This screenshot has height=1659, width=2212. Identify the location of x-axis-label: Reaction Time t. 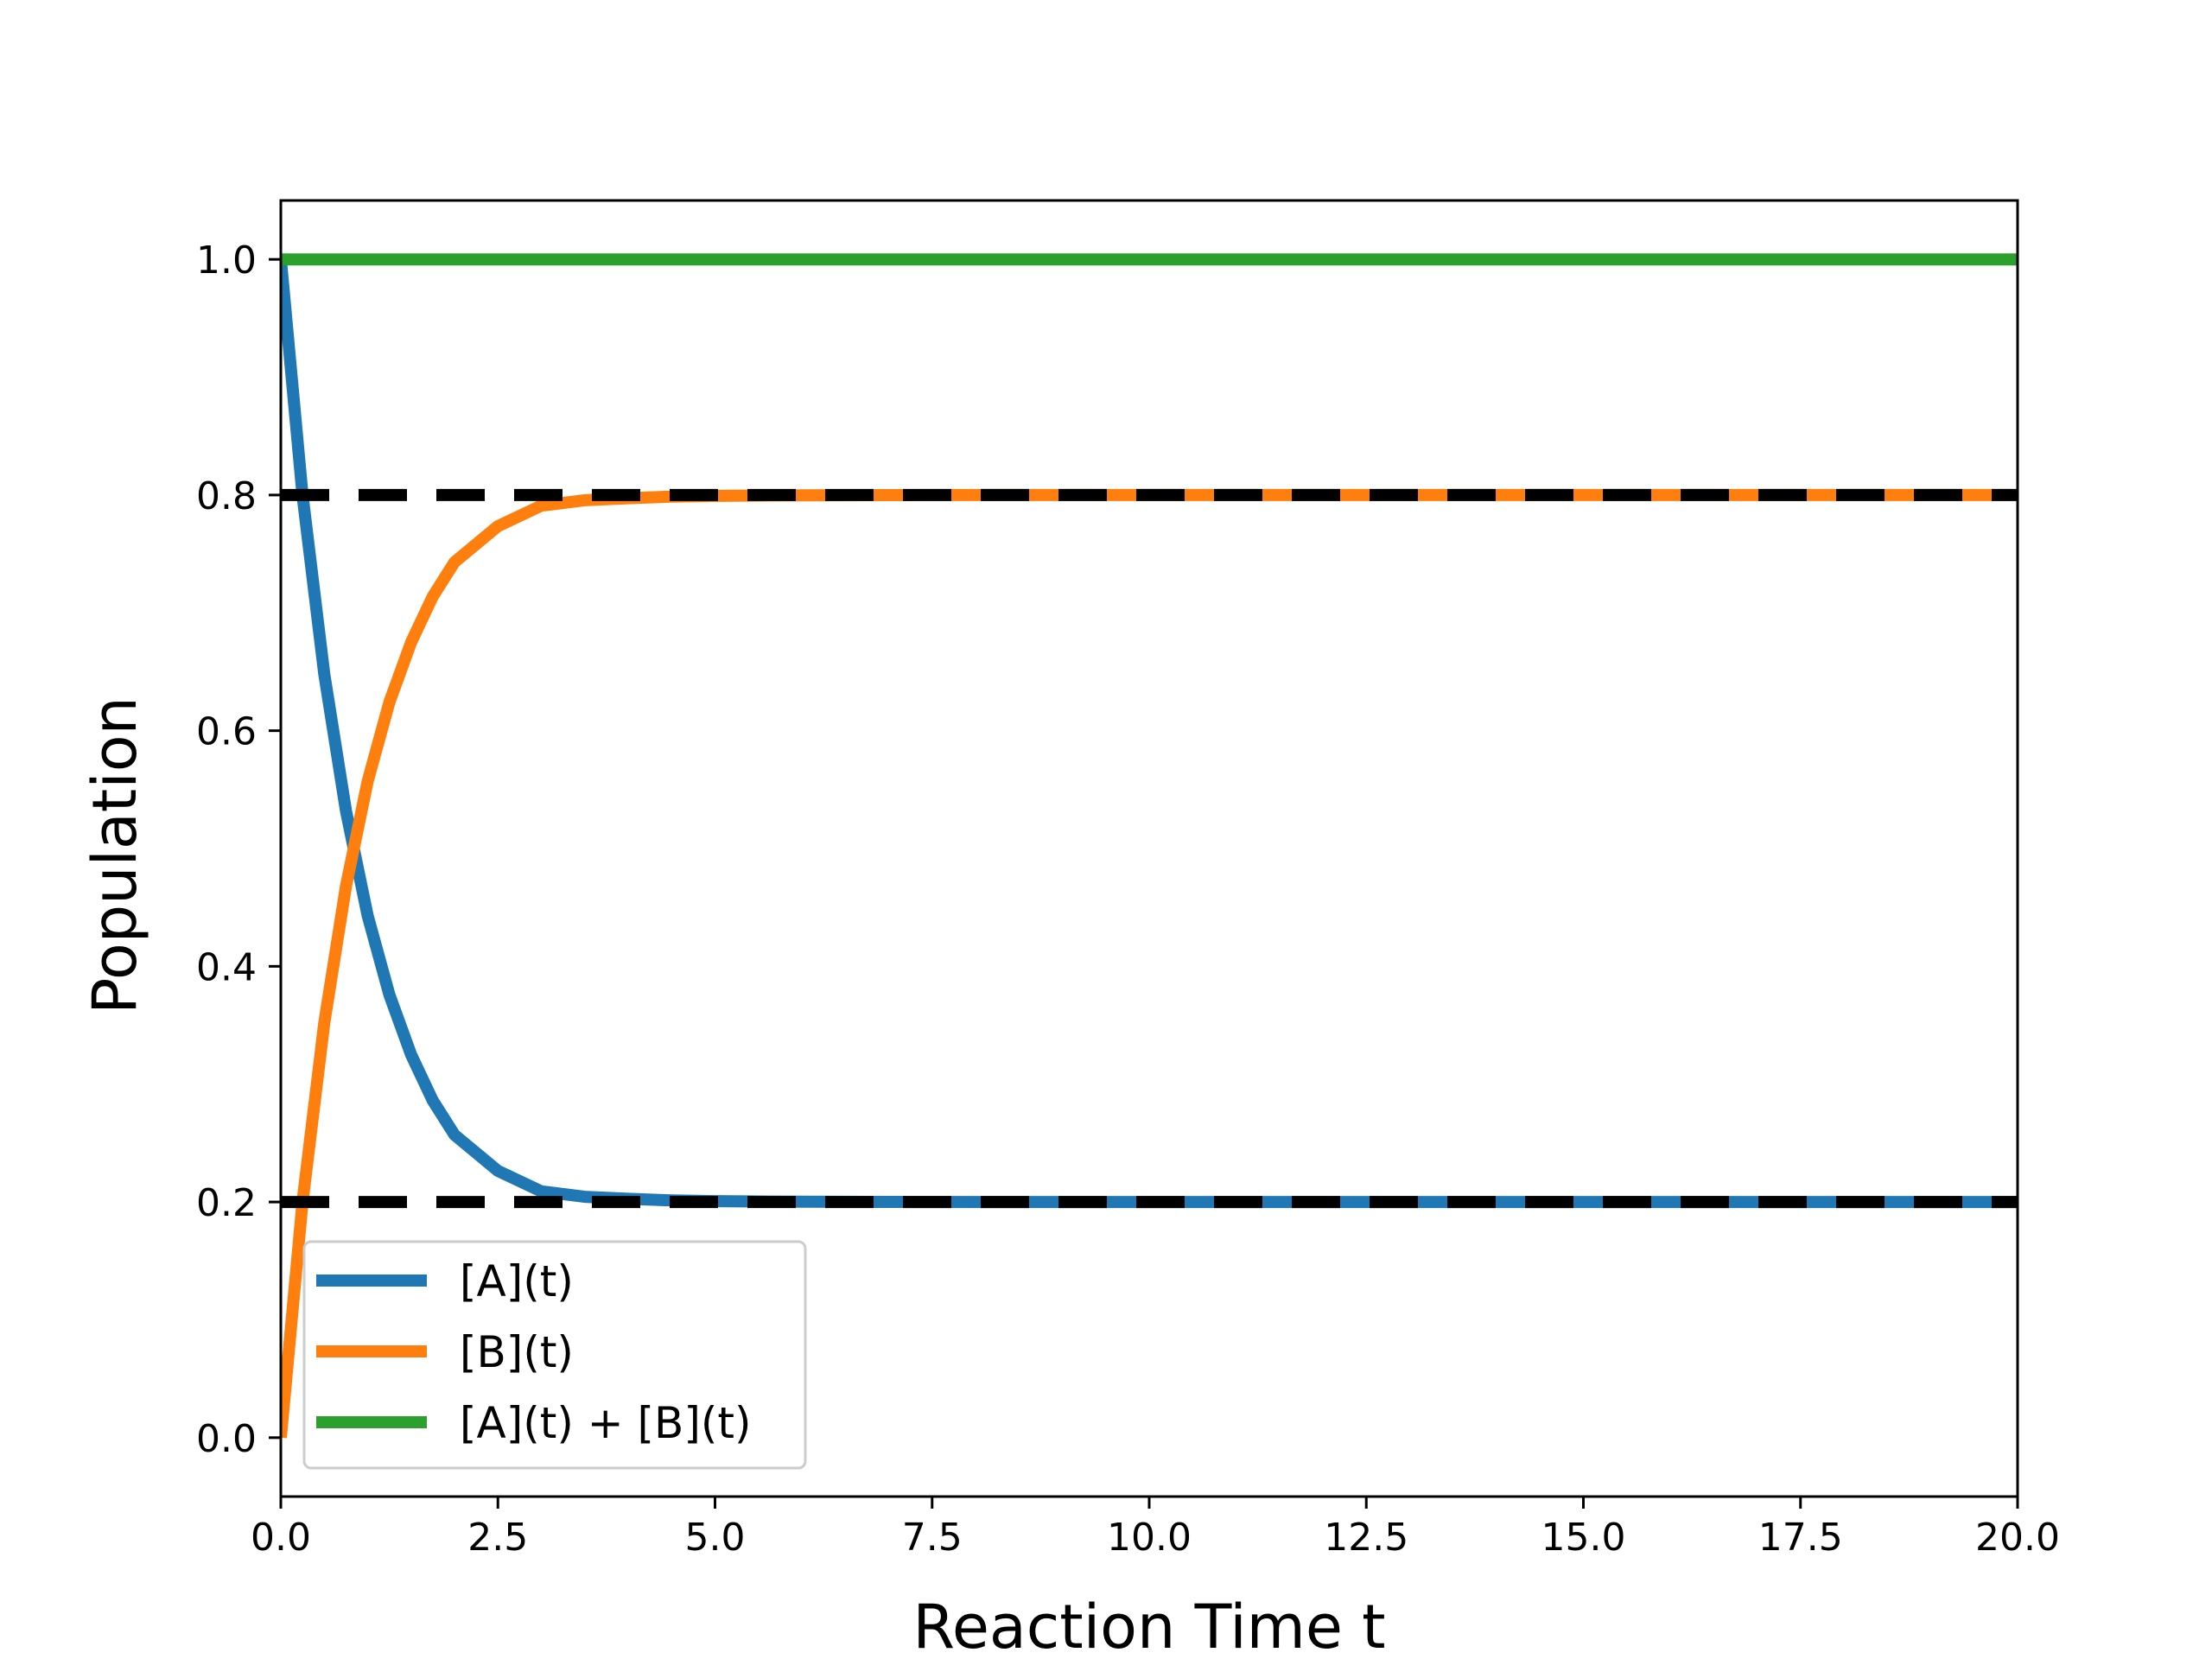
(1148, 1625).